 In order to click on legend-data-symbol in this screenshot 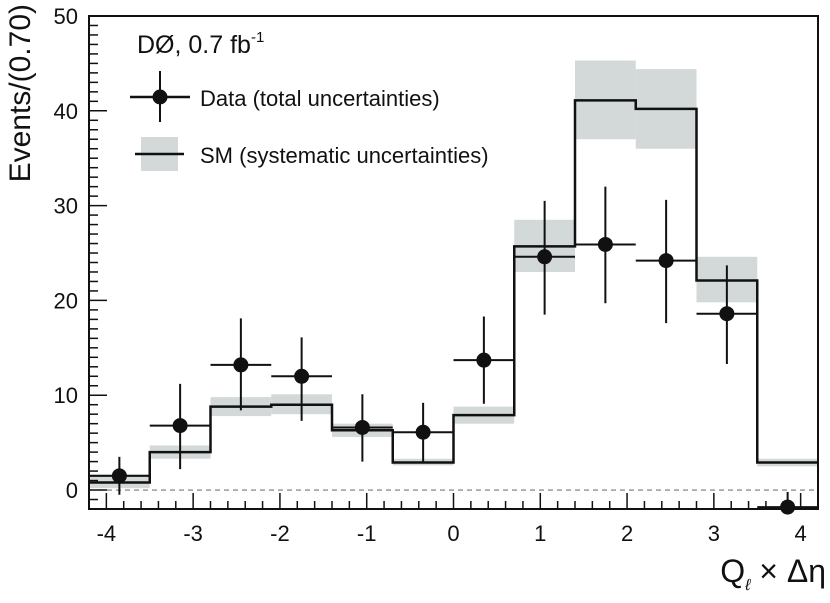, I will do `click(160, 96)`.